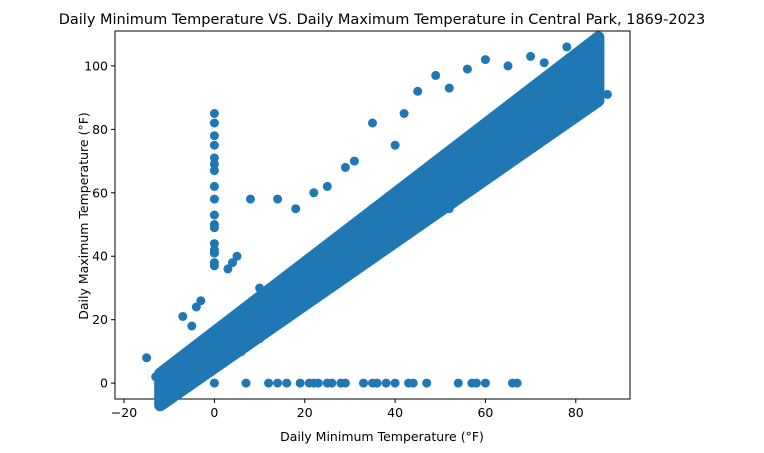  What do you see at coordinates (382, 436) in the screenshot?
I see `x-axis-label: Daily Minimum Temperature (°F)` at bounding box center [382, 436].